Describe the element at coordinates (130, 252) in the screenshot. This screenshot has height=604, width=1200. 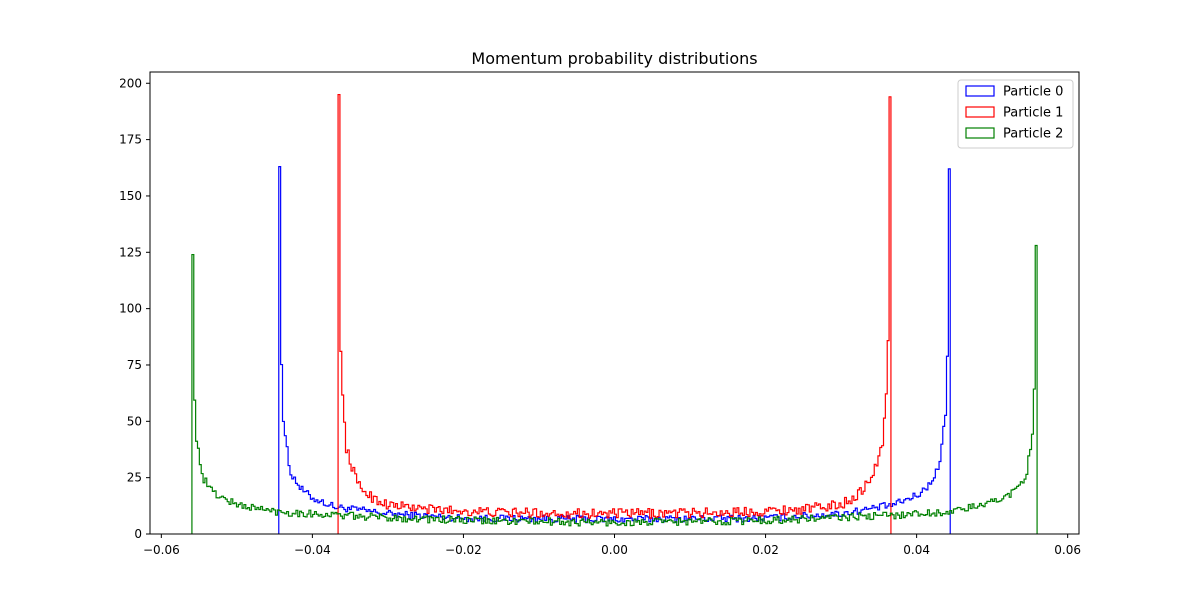
I see `y-tick-label: 125` at that location.